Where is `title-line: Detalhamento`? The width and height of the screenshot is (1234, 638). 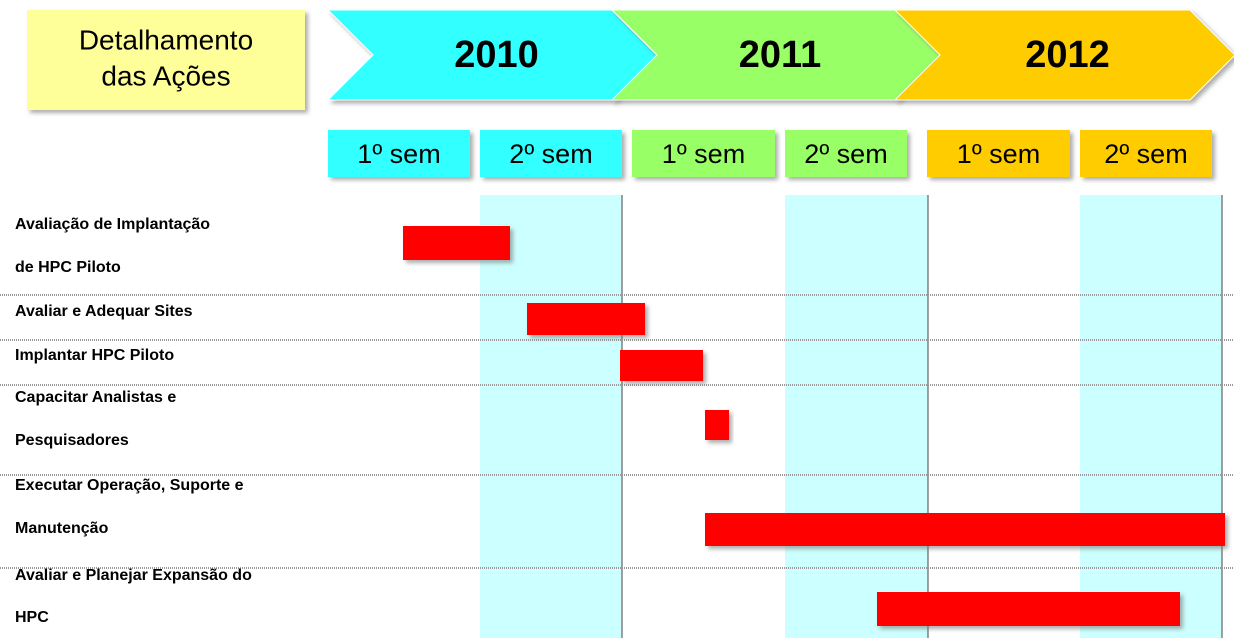 title-line: Detalhamento is located at coordinates (166, 39).